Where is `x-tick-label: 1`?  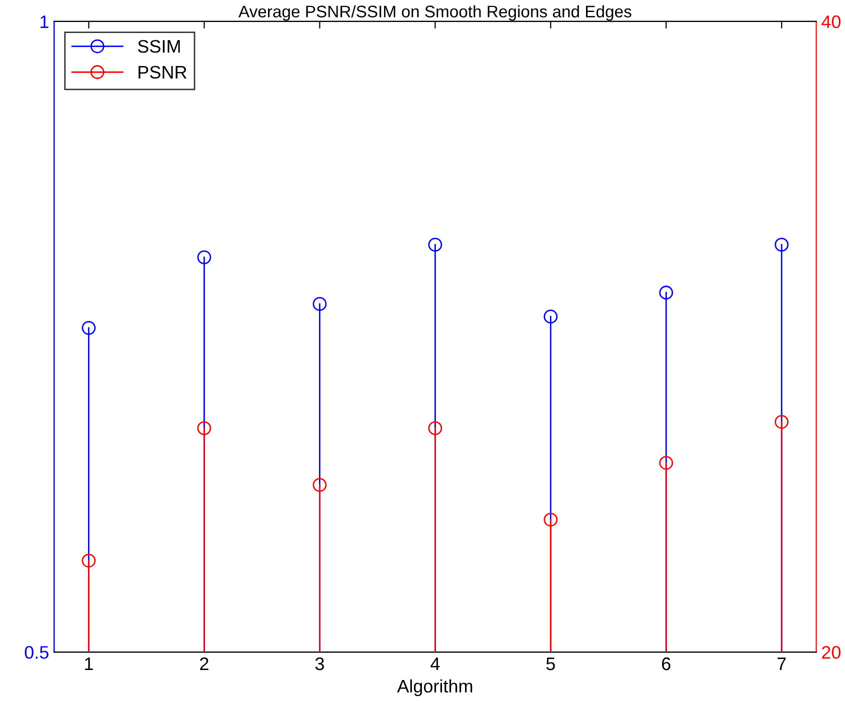 x-tick-label: 1 is located at coordinates (89, 664).